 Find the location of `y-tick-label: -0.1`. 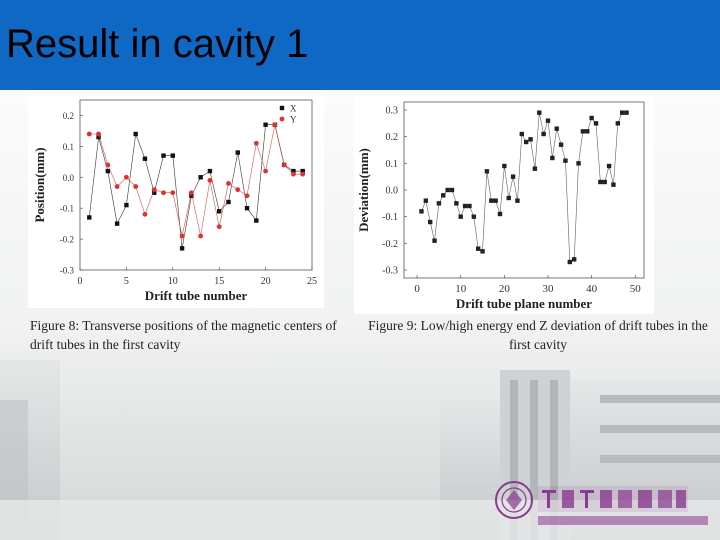

y-tick-label: -0.1 is located at coordinates (390, 217).